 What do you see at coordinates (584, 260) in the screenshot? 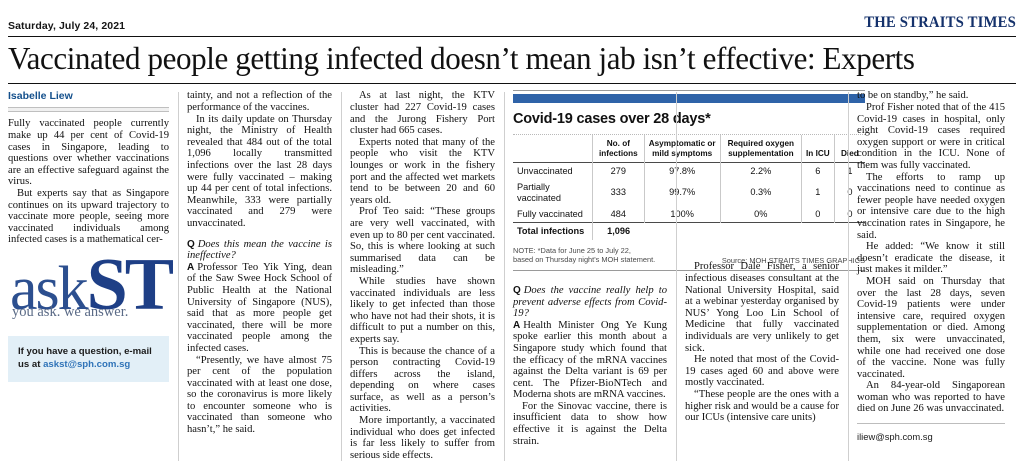
I see `infographic-note-line2: based on Thursday night's MOH statement.` at bounding box center [584, 260].